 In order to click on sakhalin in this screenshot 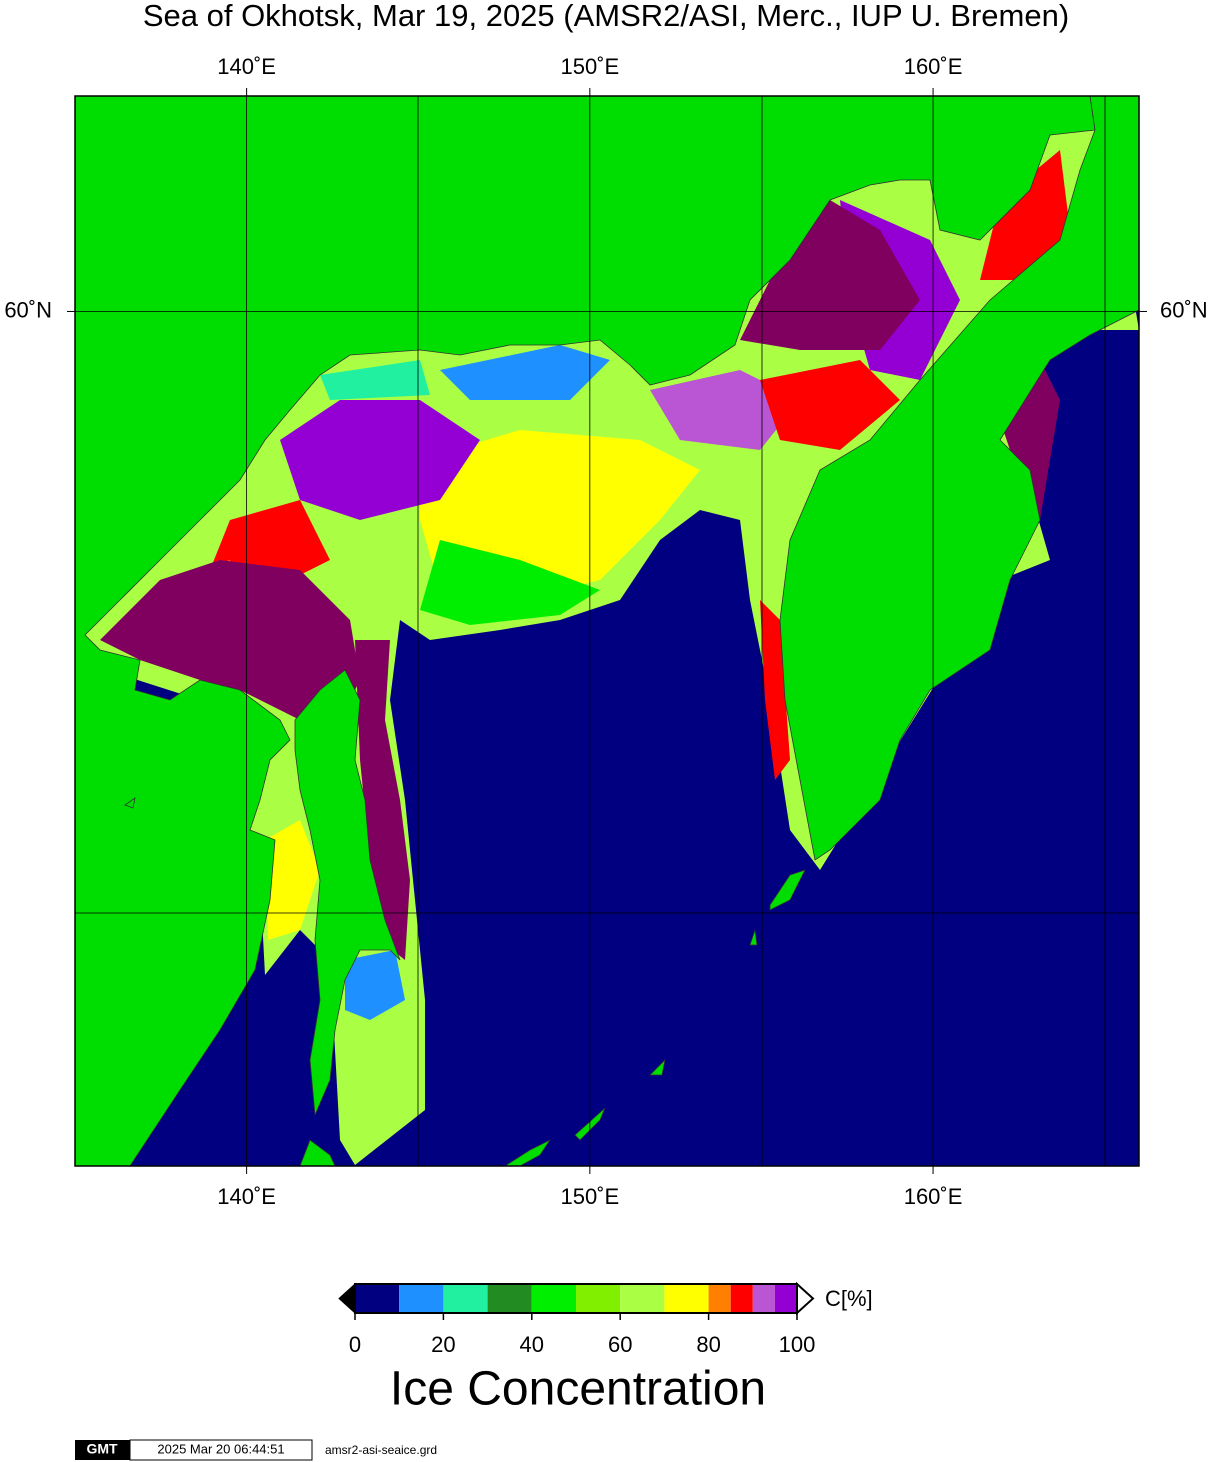, I will do `click(347, 892)`.